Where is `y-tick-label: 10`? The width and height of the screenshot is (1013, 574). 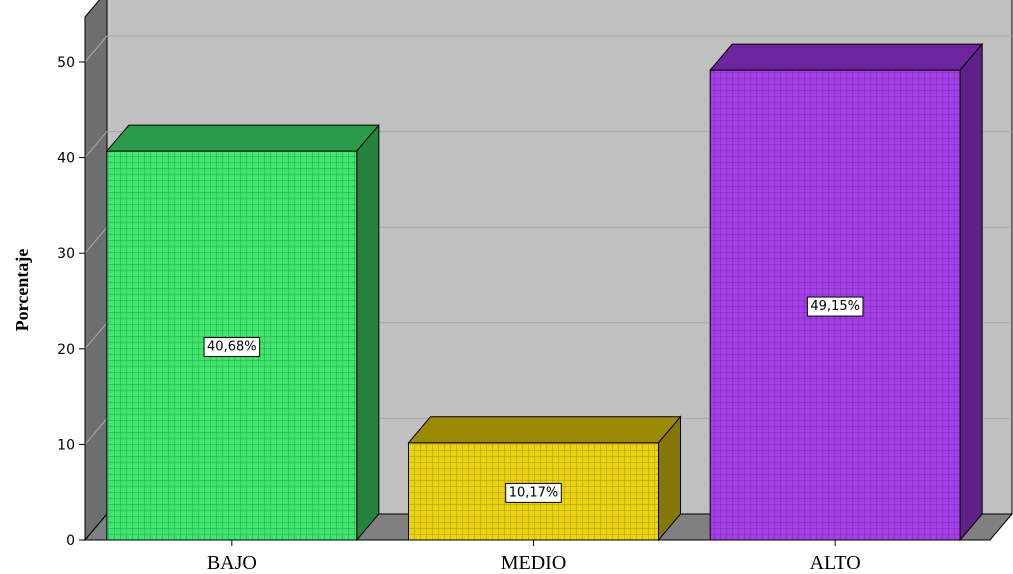 y-tick-label: 10 is located at coordinates (66, 445).